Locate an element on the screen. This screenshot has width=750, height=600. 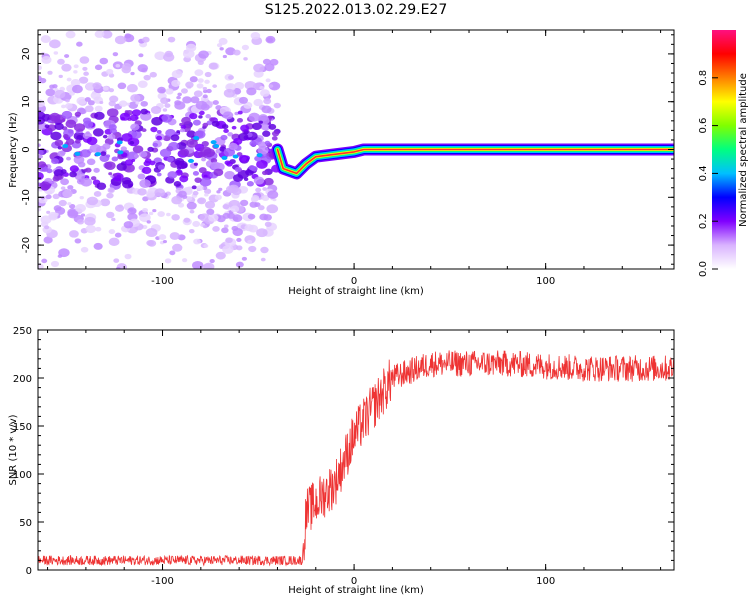
spectrogram-xtick-label: 0 is located at coordinates (354, 281).